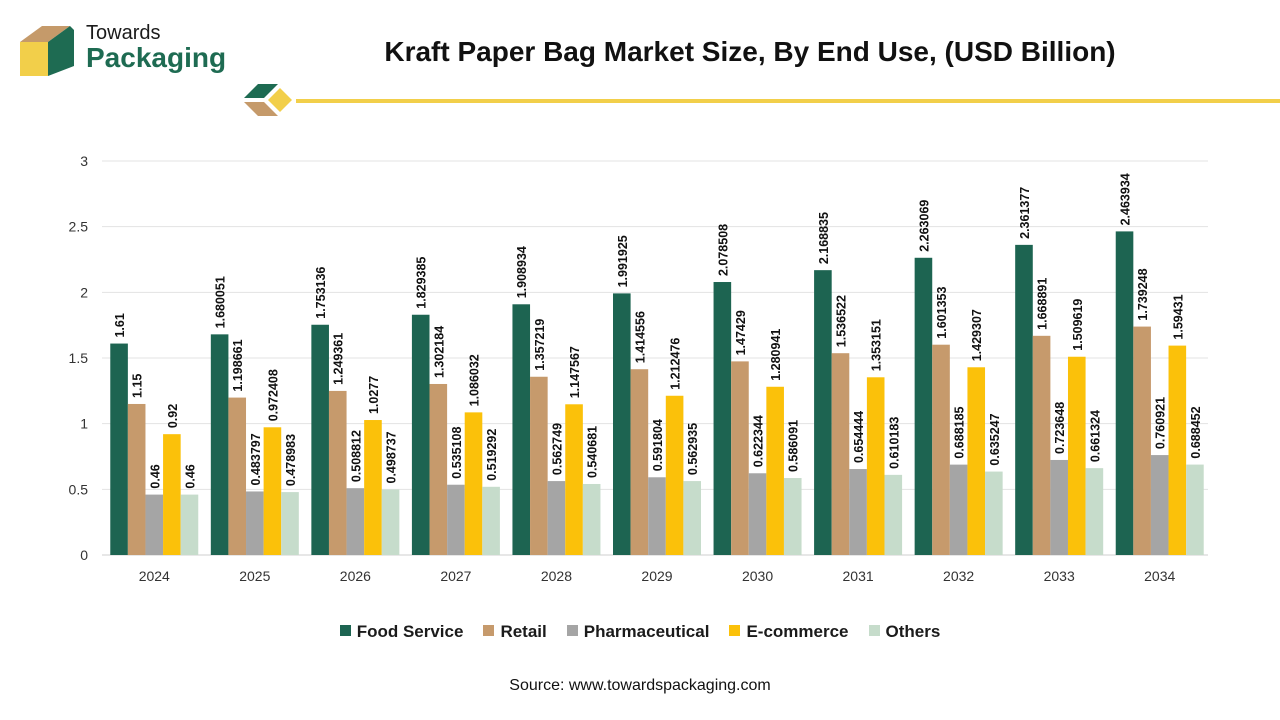 Image resolution: width=1280 pixels, height=720 pixels. What do you see at coordinates (390, 522) in the screenshot?
I see `bar-others-2026` at bounding box center [390, 522].